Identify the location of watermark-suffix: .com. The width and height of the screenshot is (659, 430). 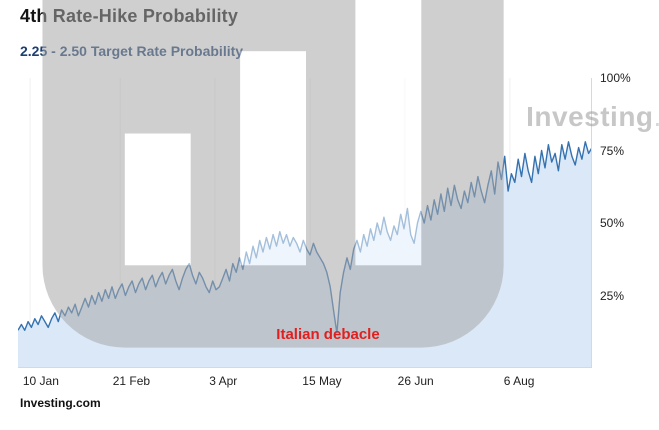
(656, 116).